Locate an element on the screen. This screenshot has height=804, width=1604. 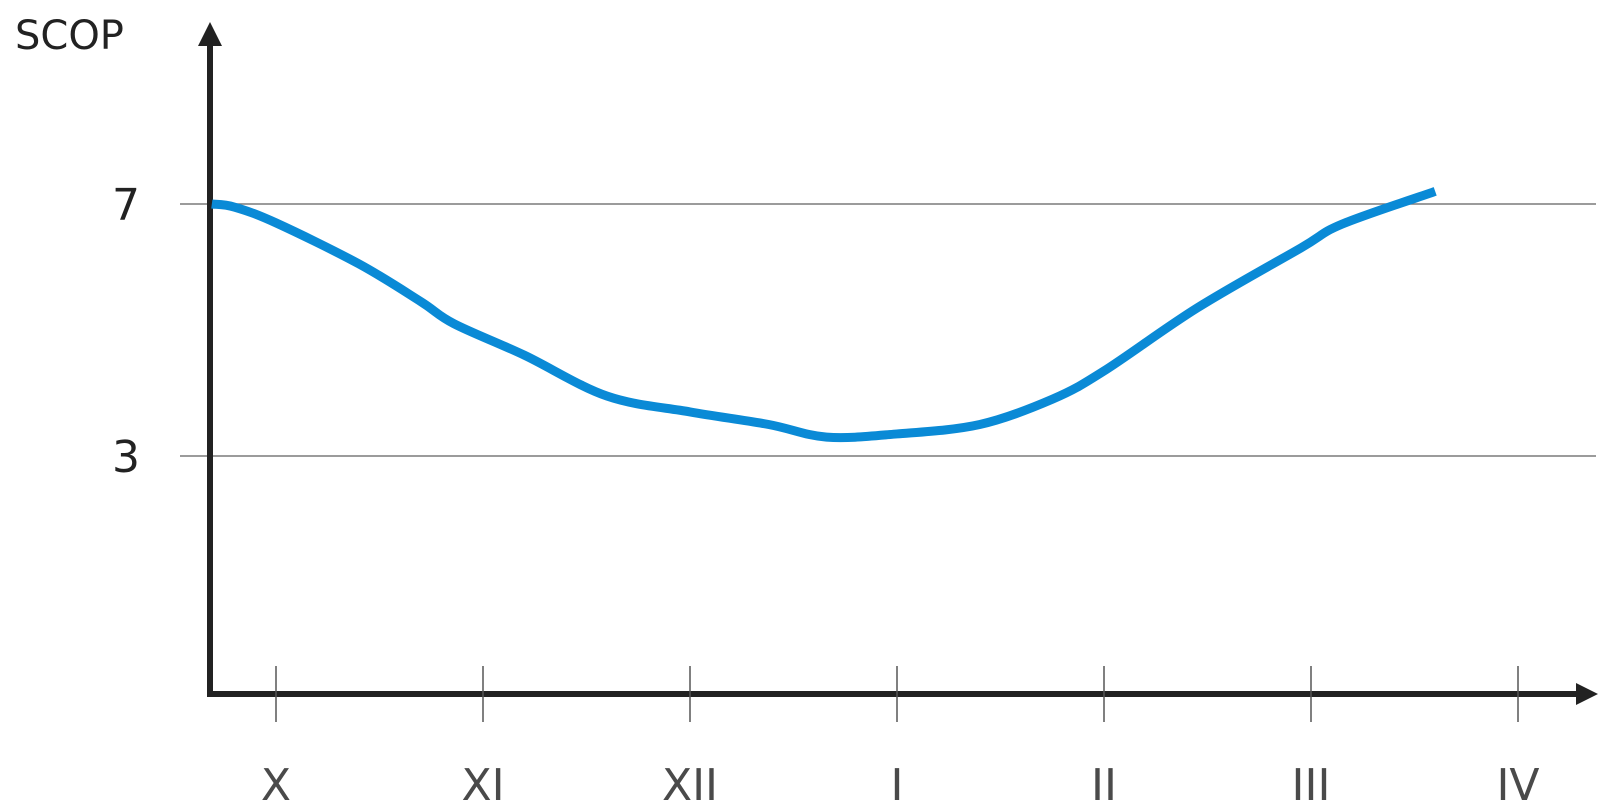
x-tick-label-III: III is located at coordinates (1311, 782).